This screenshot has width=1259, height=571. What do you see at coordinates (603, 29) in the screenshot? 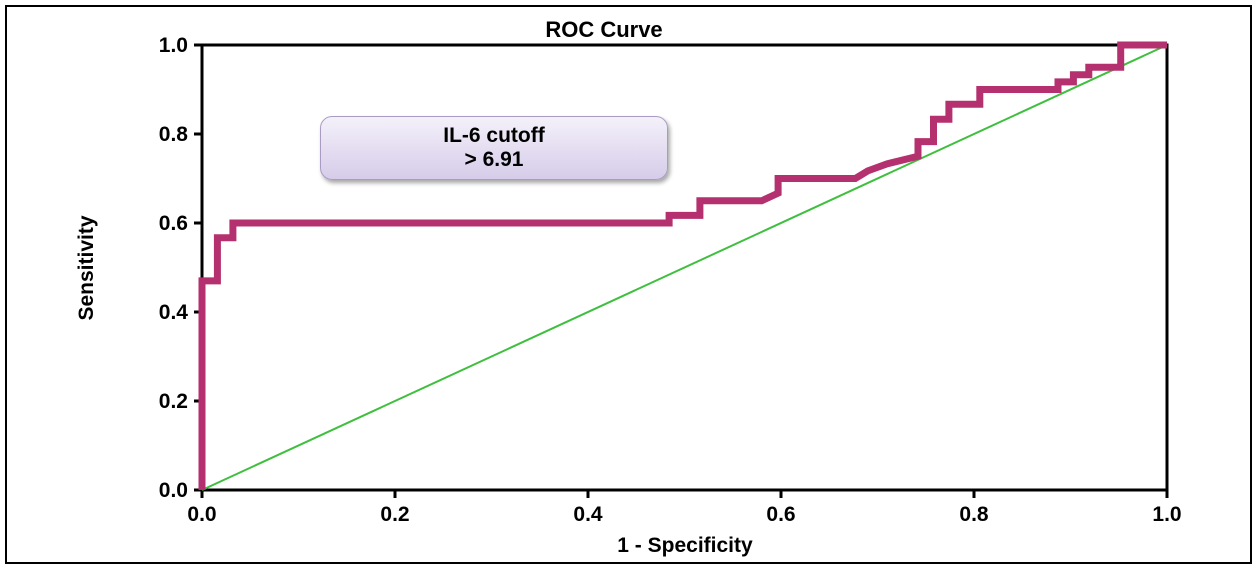
I see `chart-title: ROC Curve` at bounding box center [603, 29].